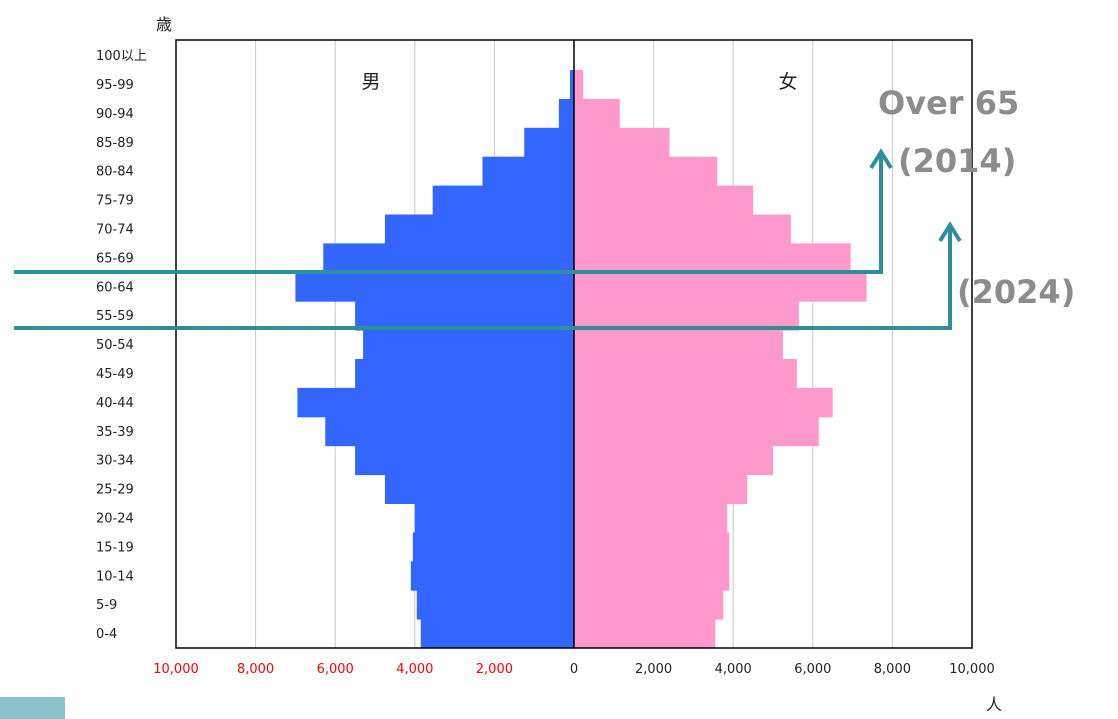 The height and width of the screenshot is (719, 1118). What do you see at coordinates (106, 605) in the screenshot?
I see `age-tick-5-9: 5-9` at bounding box center [106, 605].